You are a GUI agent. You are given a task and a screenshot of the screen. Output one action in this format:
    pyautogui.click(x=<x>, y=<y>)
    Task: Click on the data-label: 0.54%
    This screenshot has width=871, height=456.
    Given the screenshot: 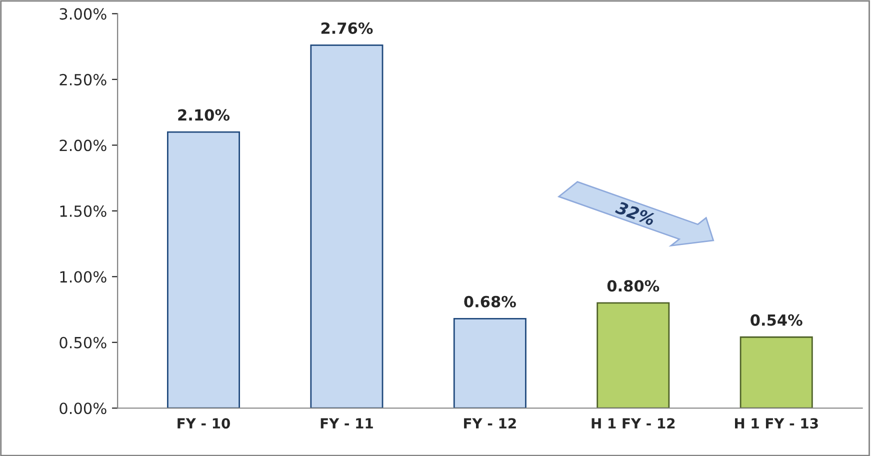 What is the action you would take?
    pyautogui.click(x=776, y=320)
    